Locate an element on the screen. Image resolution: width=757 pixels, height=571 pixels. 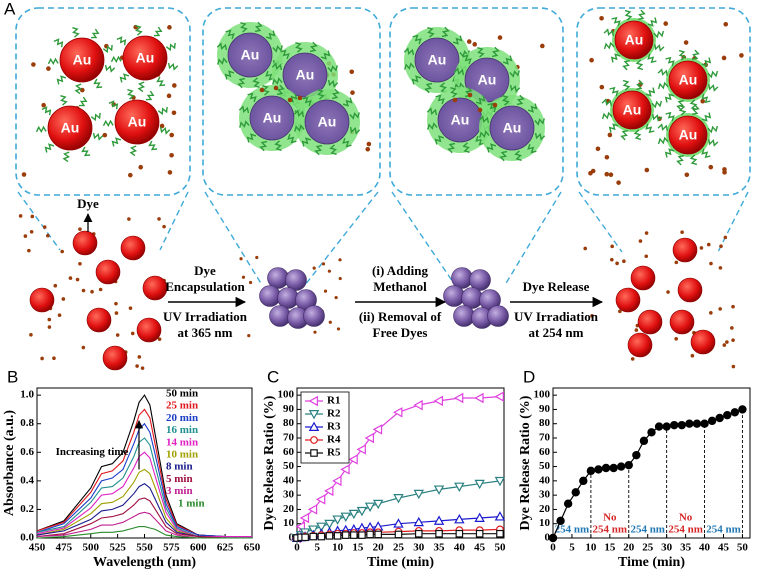
x-tick-label: 650 is located at coordinates (252, 548).